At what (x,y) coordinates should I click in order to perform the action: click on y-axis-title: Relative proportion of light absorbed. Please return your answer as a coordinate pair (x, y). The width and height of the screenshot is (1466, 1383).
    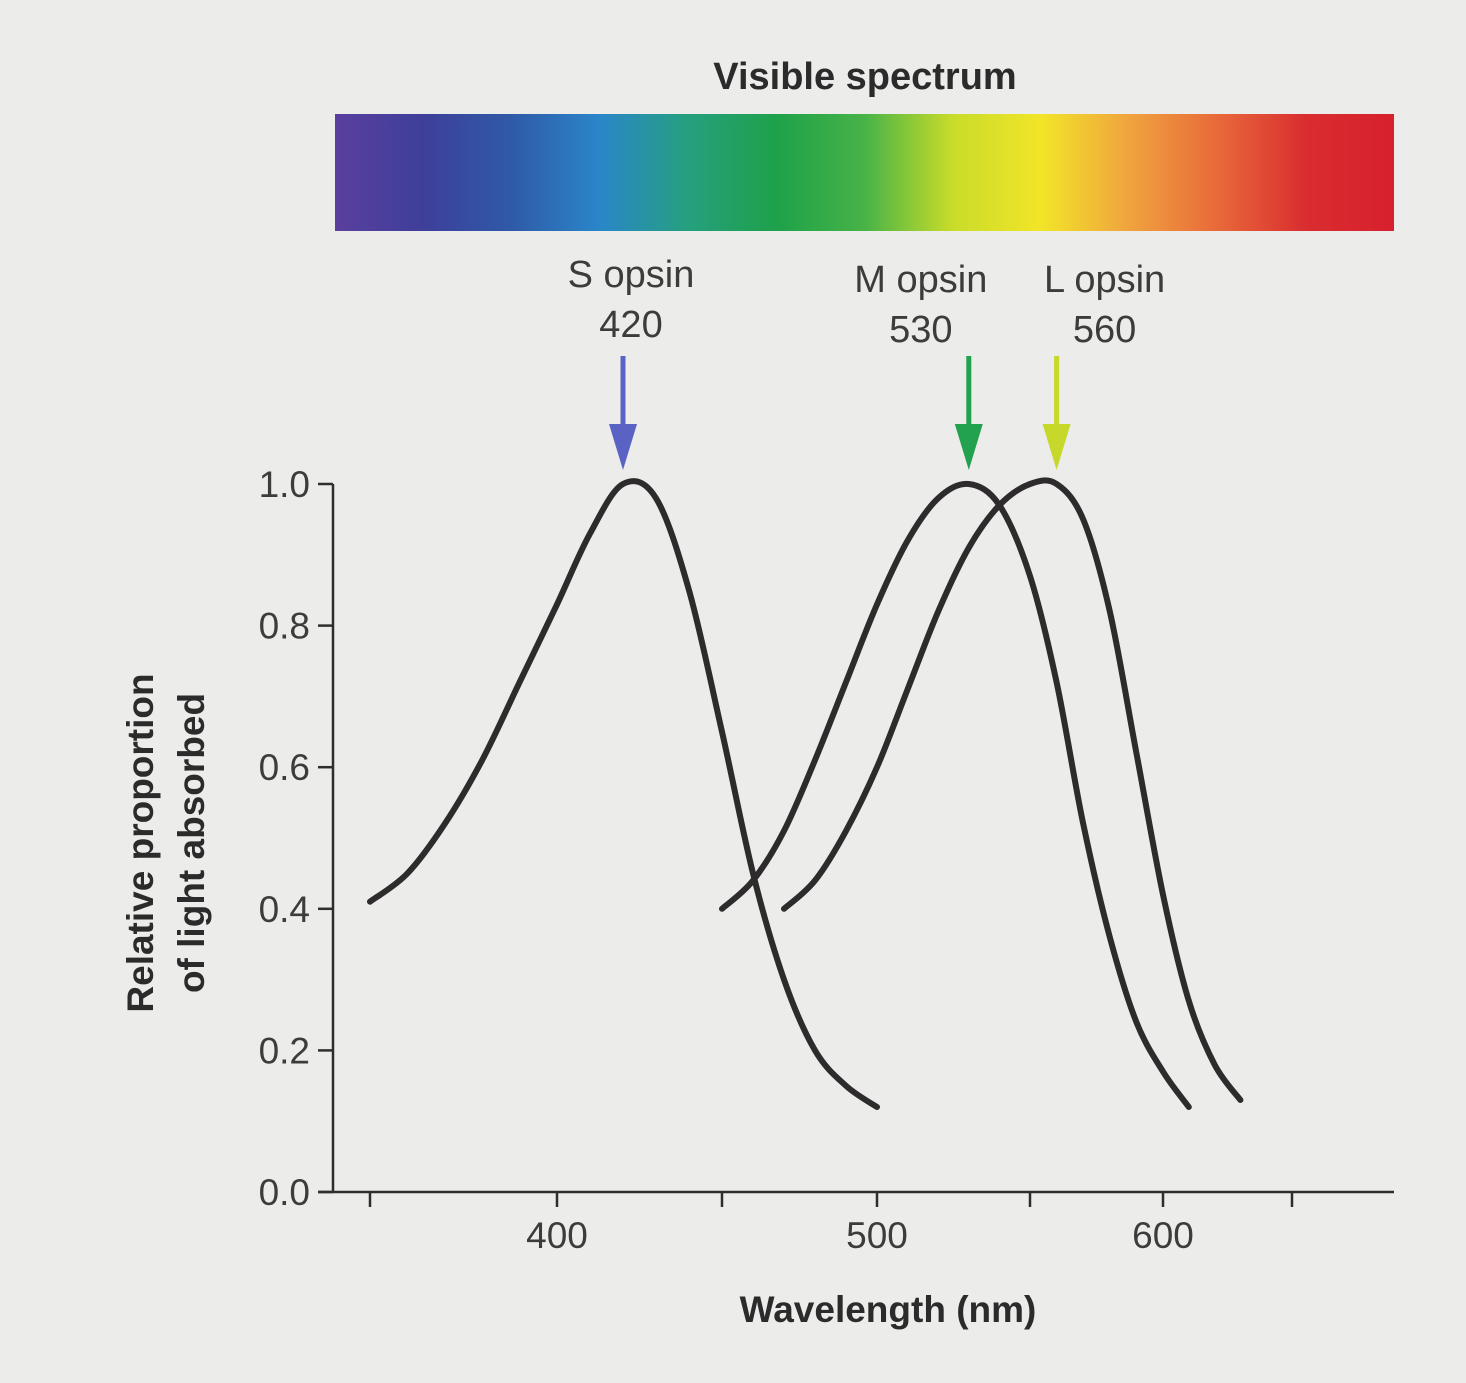
    Looking at the image, I should click on (166, 842).